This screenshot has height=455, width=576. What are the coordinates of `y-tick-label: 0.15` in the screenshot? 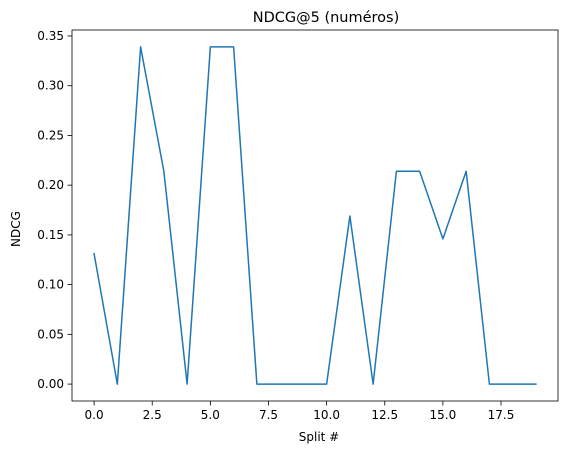 It's located at (50, 235).